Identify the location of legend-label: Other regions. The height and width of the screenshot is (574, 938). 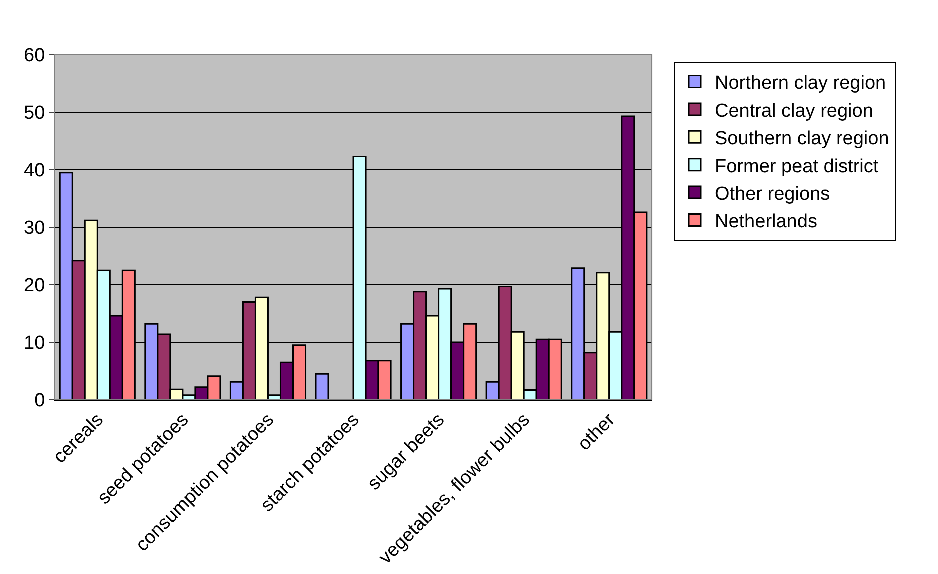
(772, 194).